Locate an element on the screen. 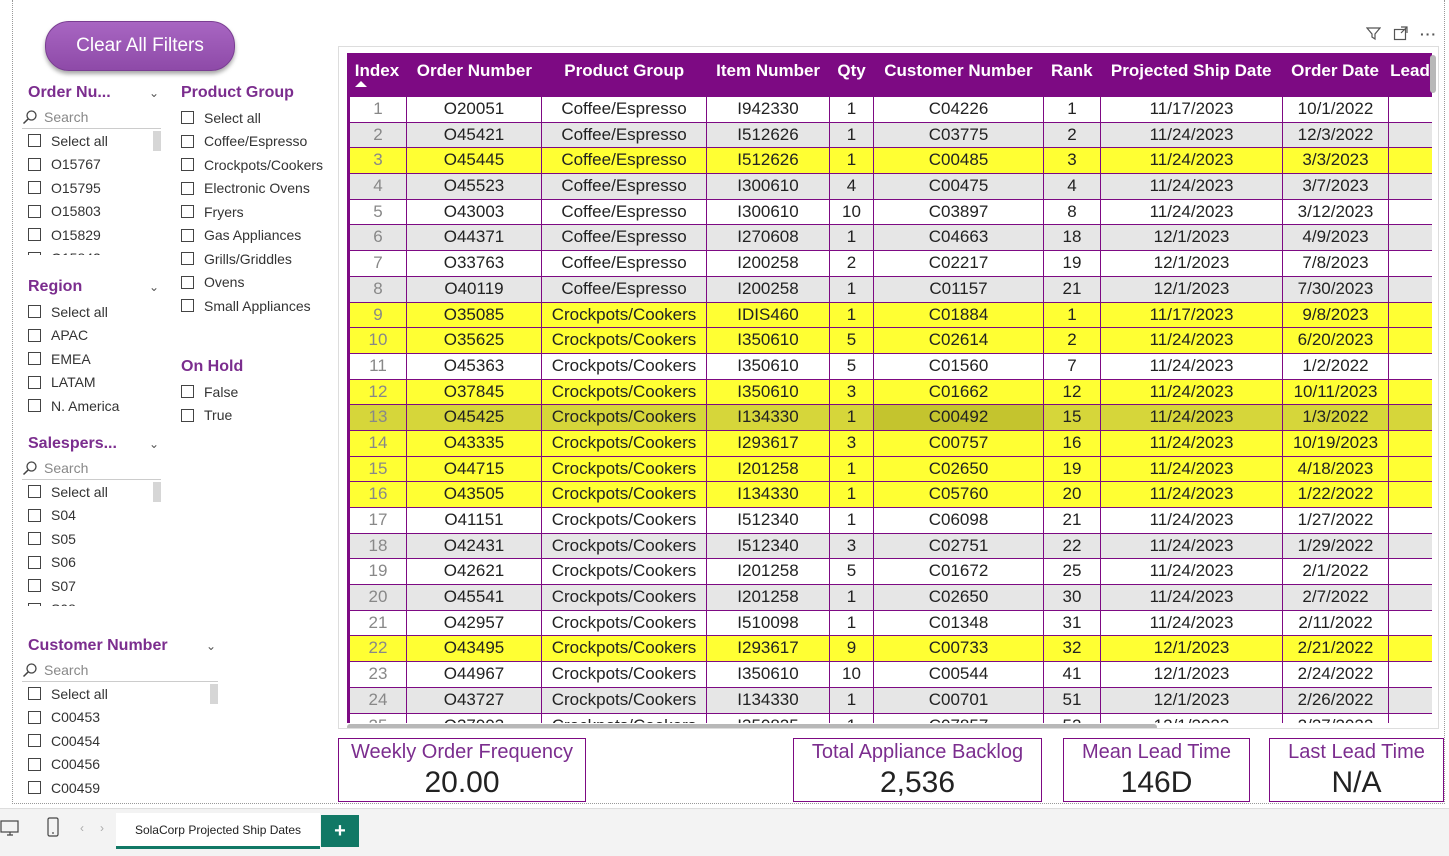 This screenshot has width=1449, height=856. table-cell: O42621 is located at coordinates (474, 572).